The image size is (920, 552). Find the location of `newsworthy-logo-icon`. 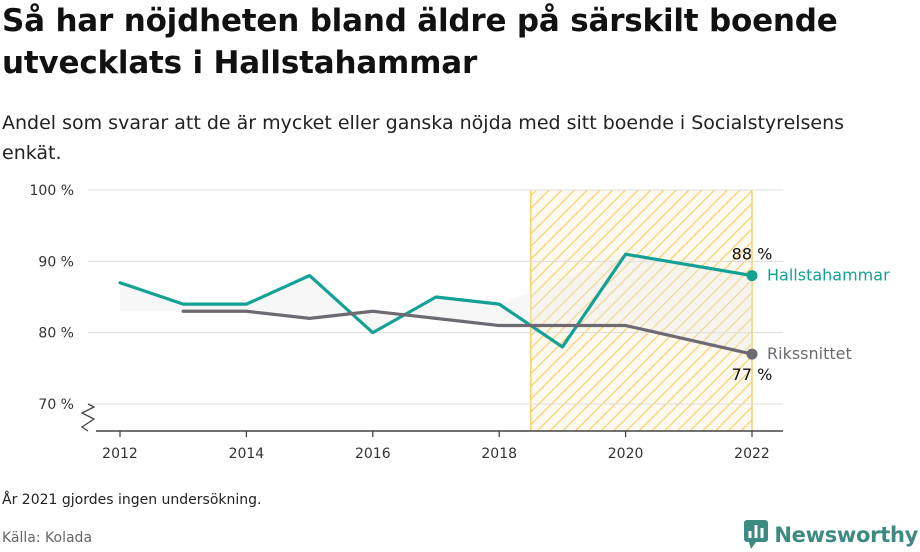

newsworthy-logo-icon is located at coordinates (756, 534).